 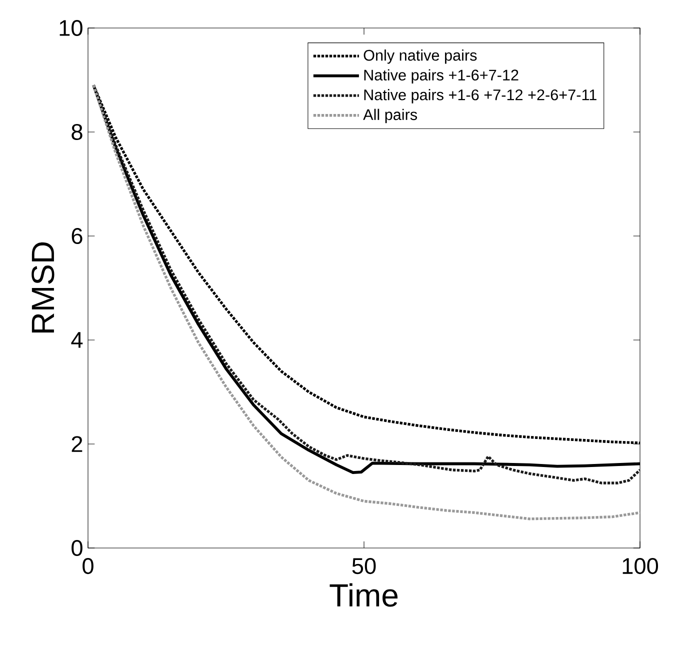 I want to click on x-tick-label: 50, so click(x=364, y=566).